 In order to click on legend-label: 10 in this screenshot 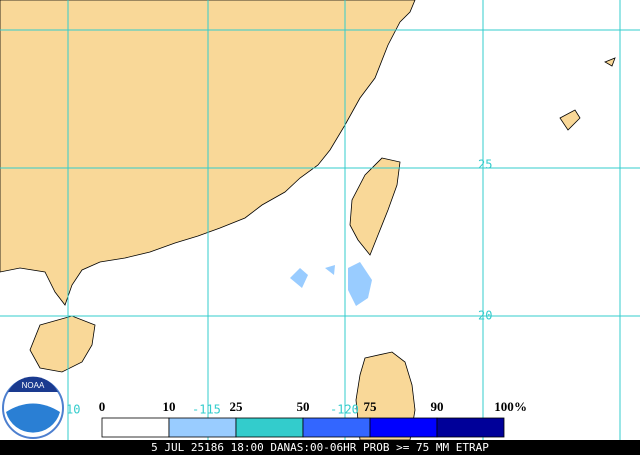, I will do `click(169, 406)`.